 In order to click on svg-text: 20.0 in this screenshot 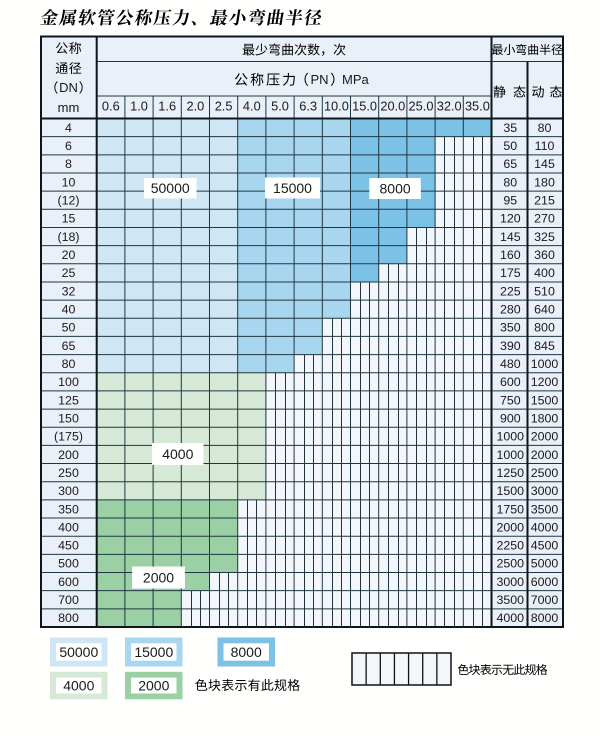, I will do `click(392, 106)`.